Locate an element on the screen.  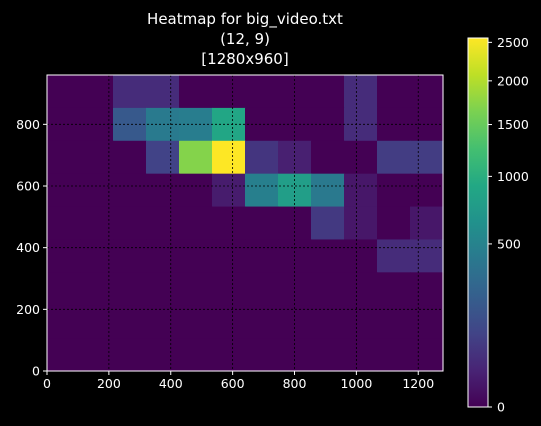
y-tick-label: 600 is located at coordinates (28, 186).